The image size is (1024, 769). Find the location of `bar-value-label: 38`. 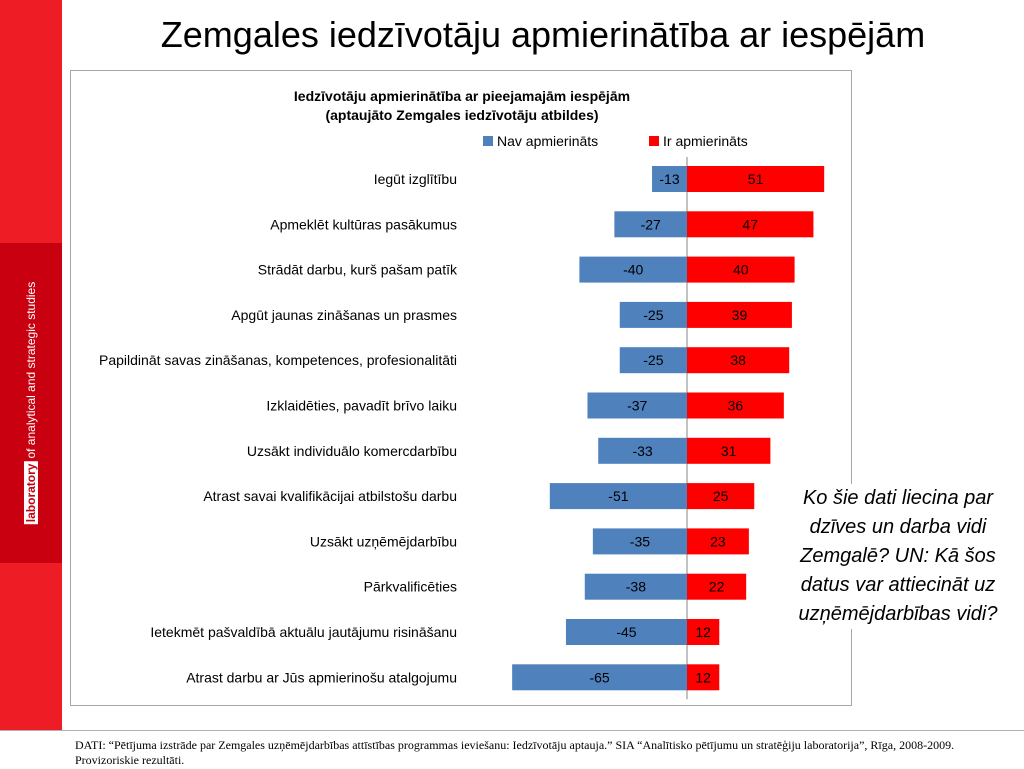

bar-value-label: 38 is located at coordinates (738, 360).